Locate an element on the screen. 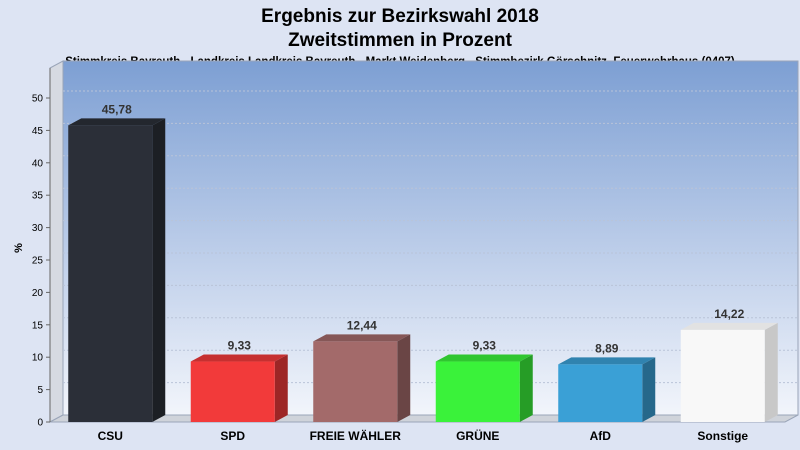 The height and width of the screenshot is (450, 800). x-axis-labels: CSU SPD FREIE WÄHLER GRÜNE AfD Sonstige is located at coordinates (423, 435).